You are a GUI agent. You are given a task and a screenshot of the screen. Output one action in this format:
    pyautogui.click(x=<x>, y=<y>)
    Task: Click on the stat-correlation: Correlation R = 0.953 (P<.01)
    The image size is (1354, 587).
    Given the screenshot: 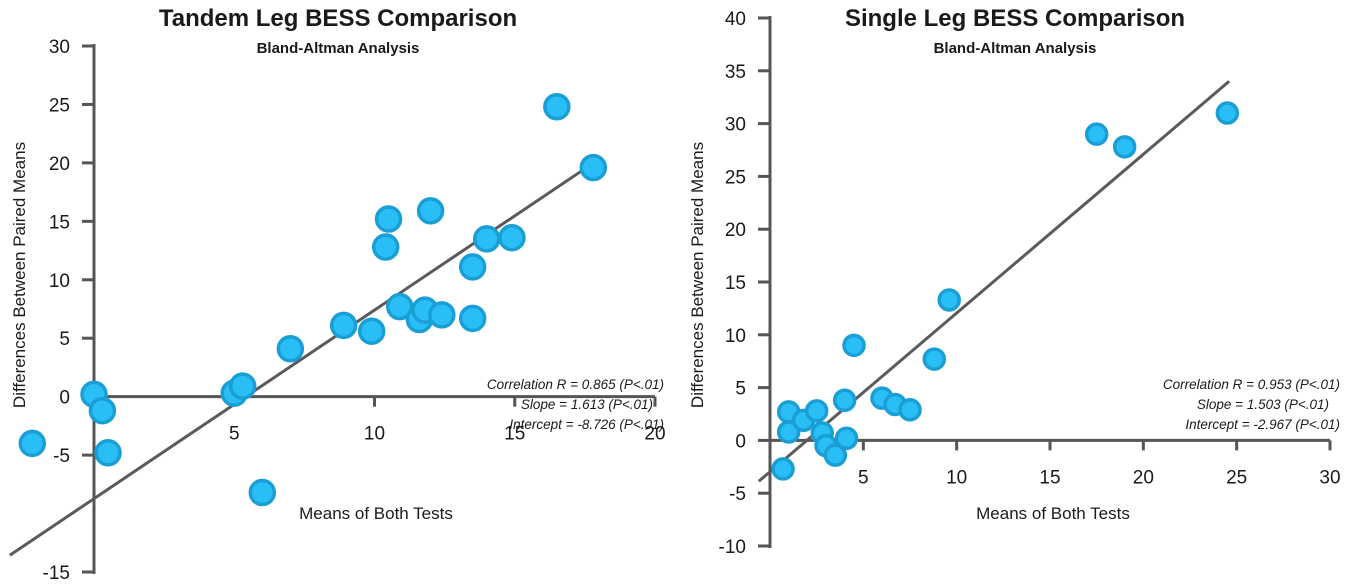 What is the action you would take?
    pyautogui.click(x=1251, y=384)
    